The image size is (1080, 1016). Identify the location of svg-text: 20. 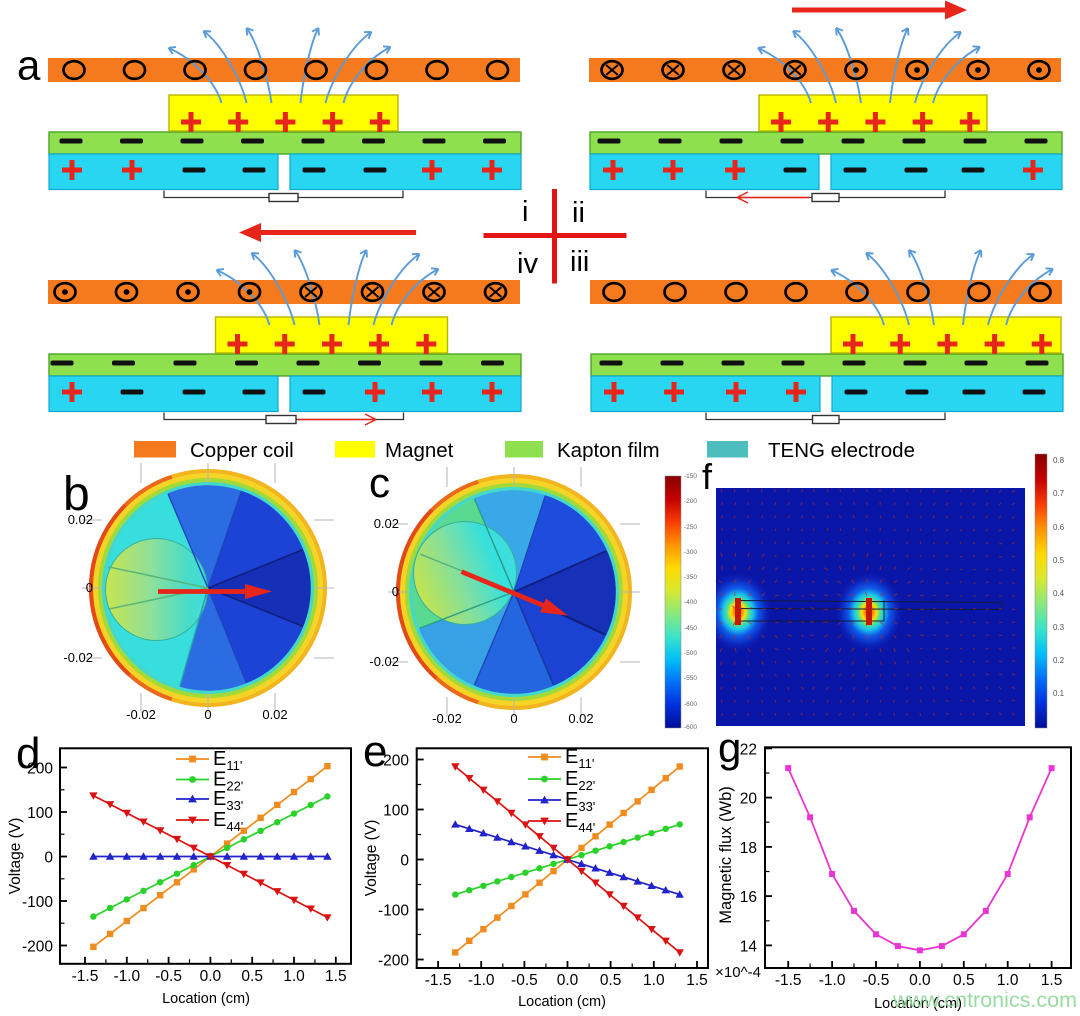
(749, 799).